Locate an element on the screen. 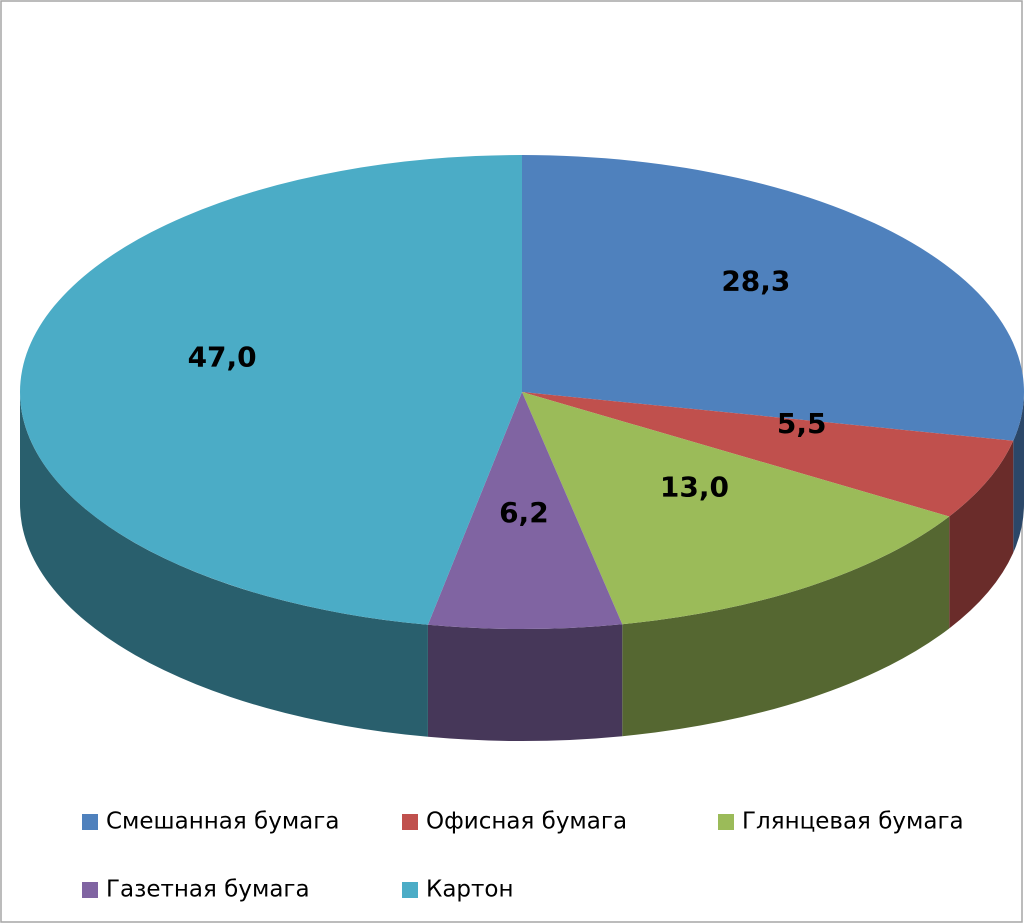 The image size is (1024, 924). data-label: 13,0 is located at coordinates (694, 487).